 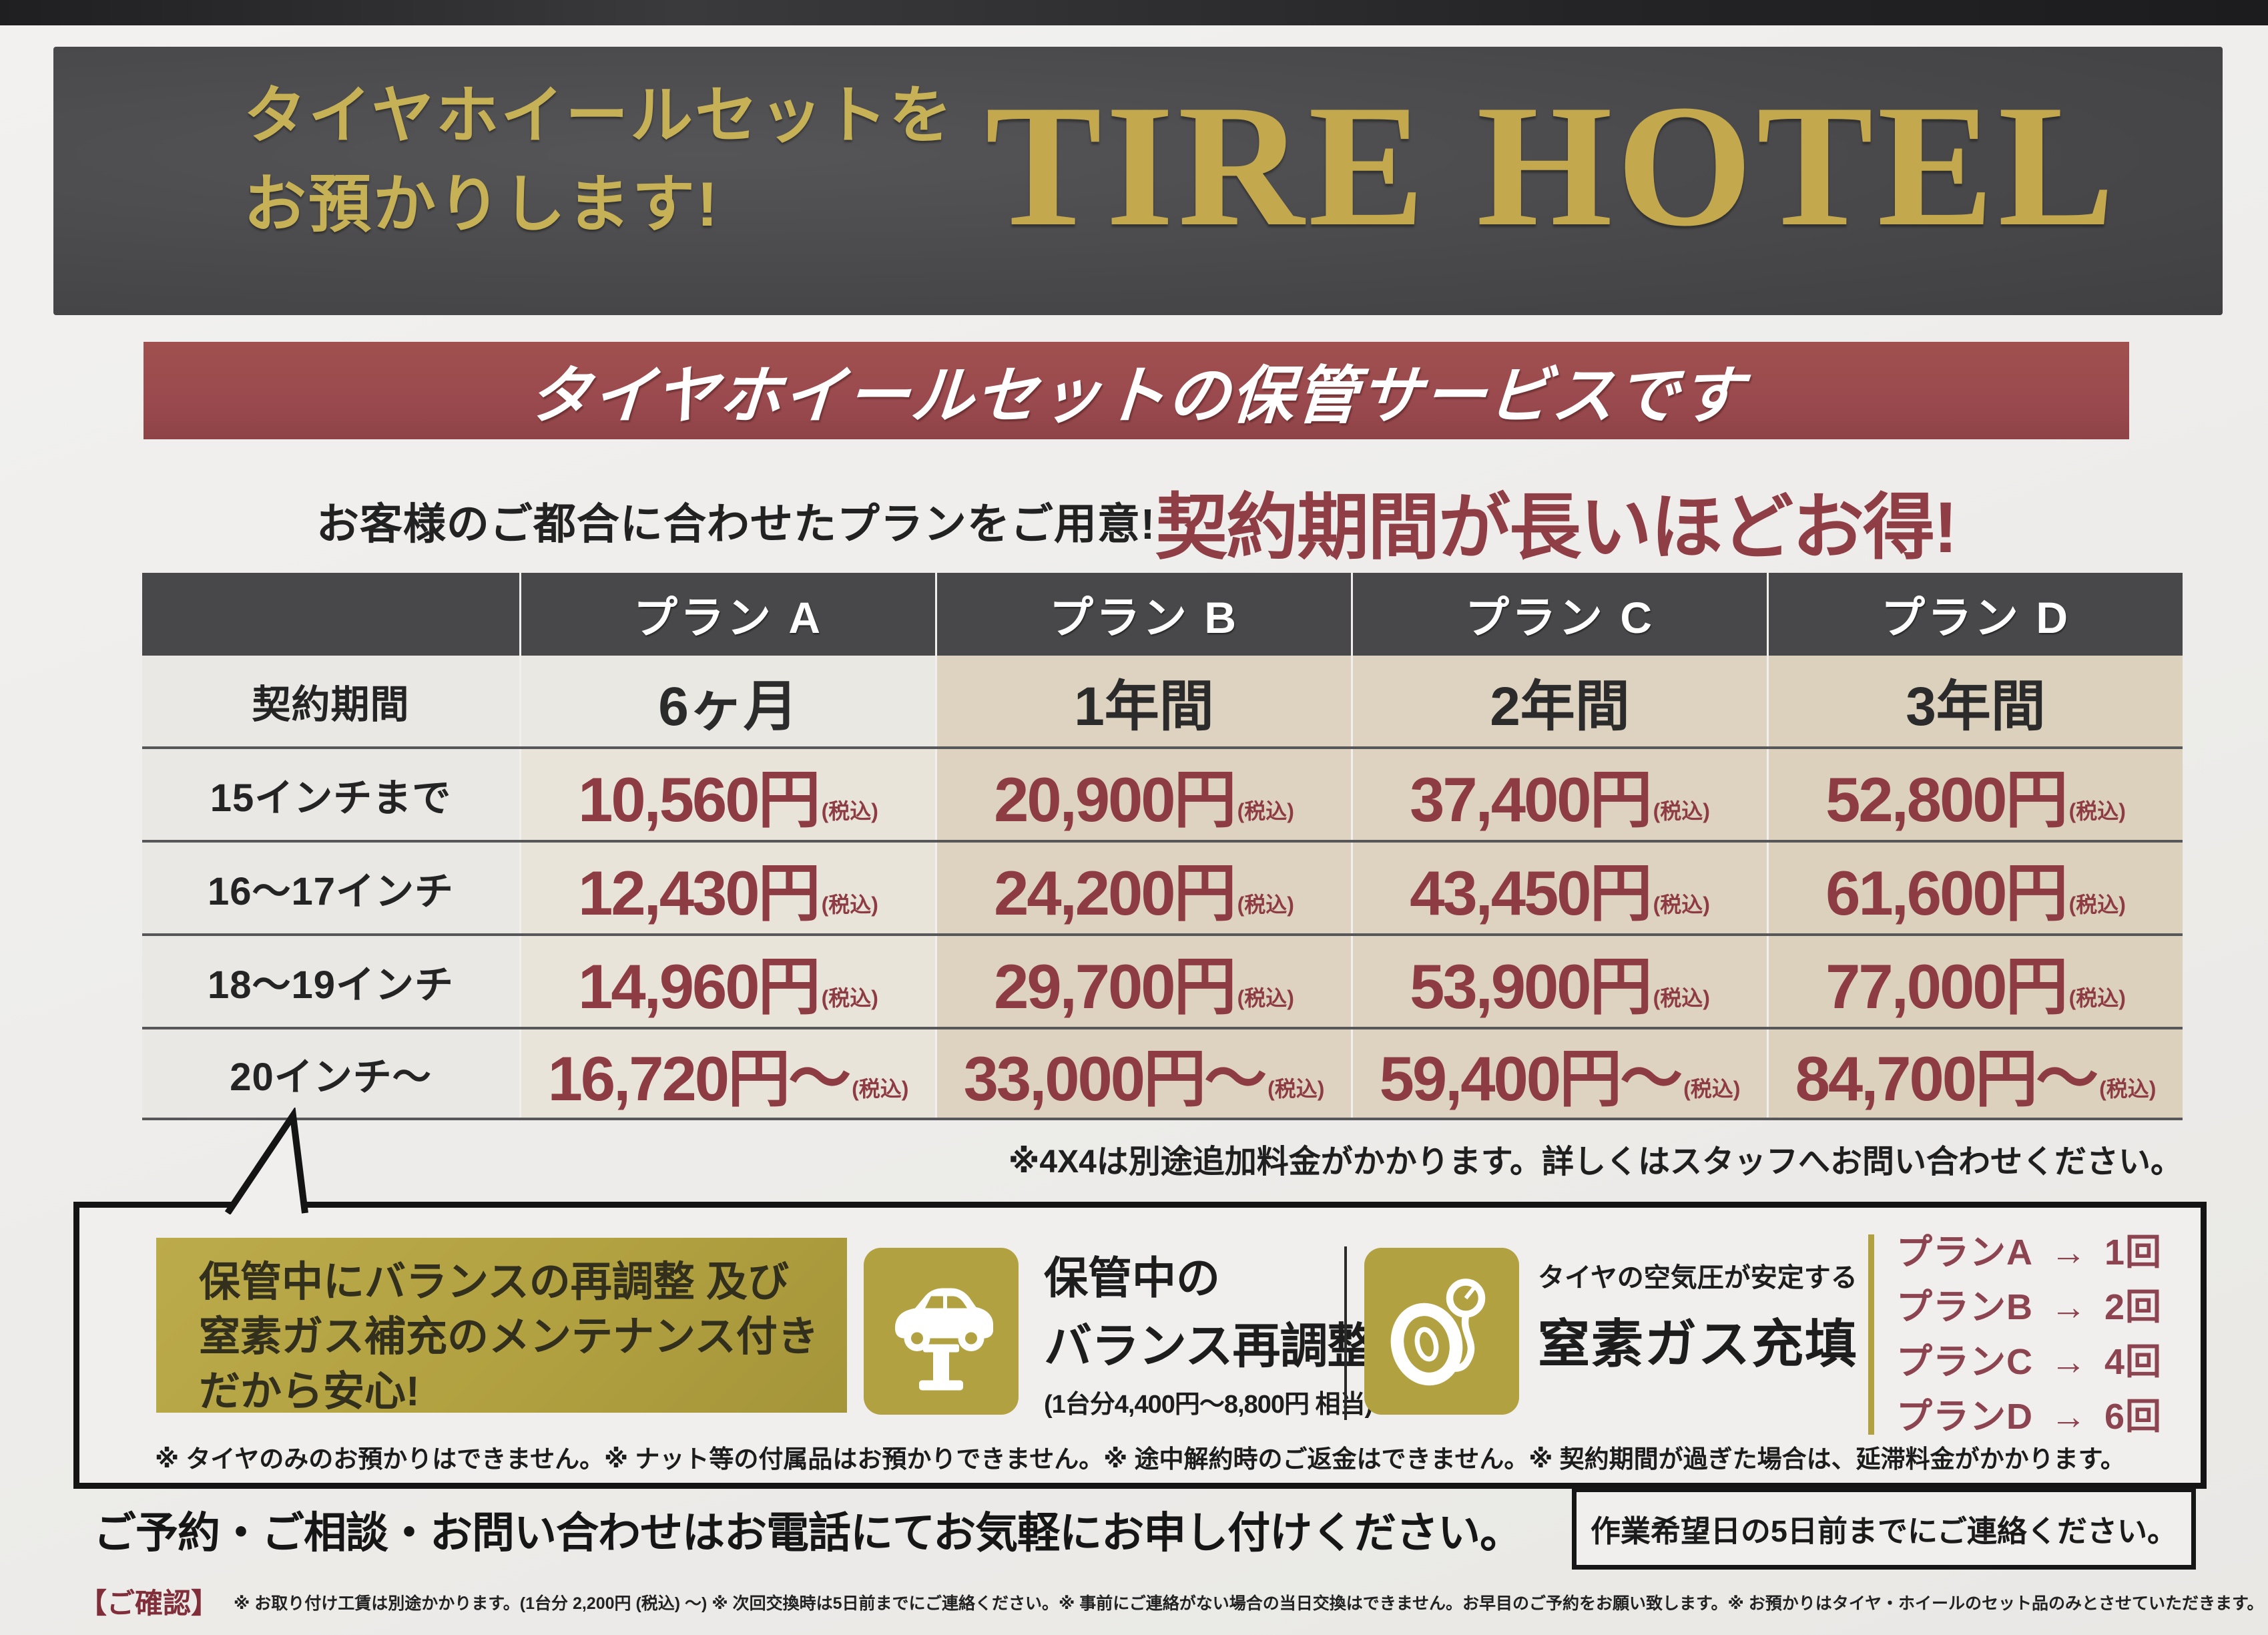 What do you see at coordinates (1551, 165) in the screenshot?
I see `tire-hotel-logo: TIRE HOTEL` at bounding box center [1551, 165].